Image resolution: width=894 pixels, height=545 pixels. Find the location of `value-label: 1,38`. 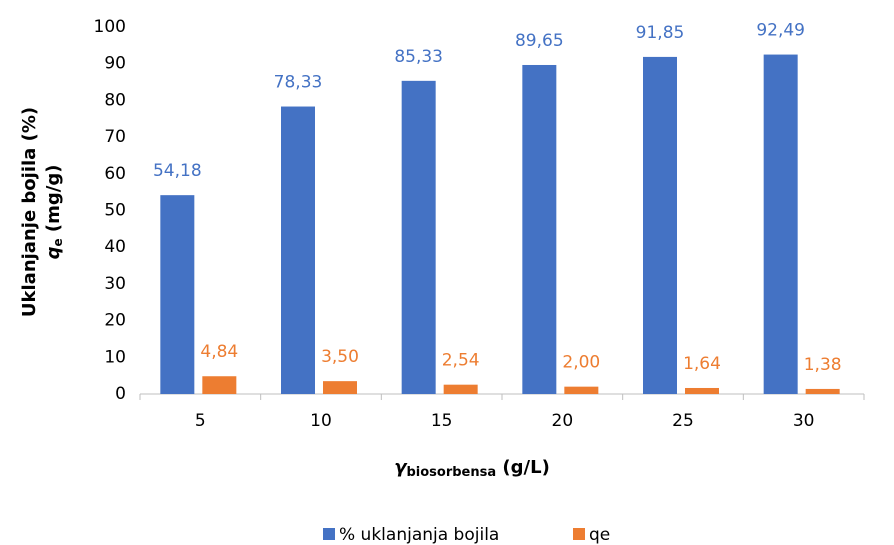

value-label: 1,38 is located at coordinates (823, 365).